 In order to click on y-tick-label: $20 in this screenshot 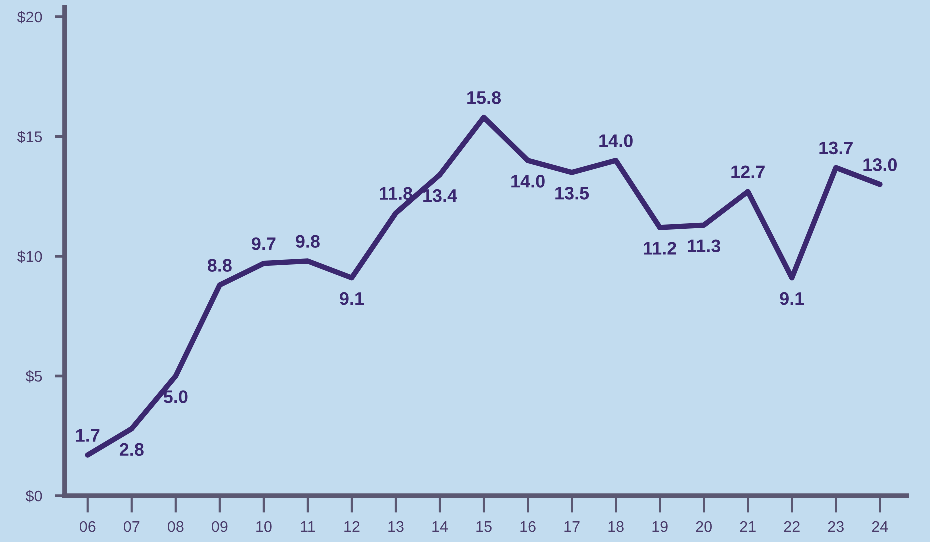, I will do `click(29, 17)`.